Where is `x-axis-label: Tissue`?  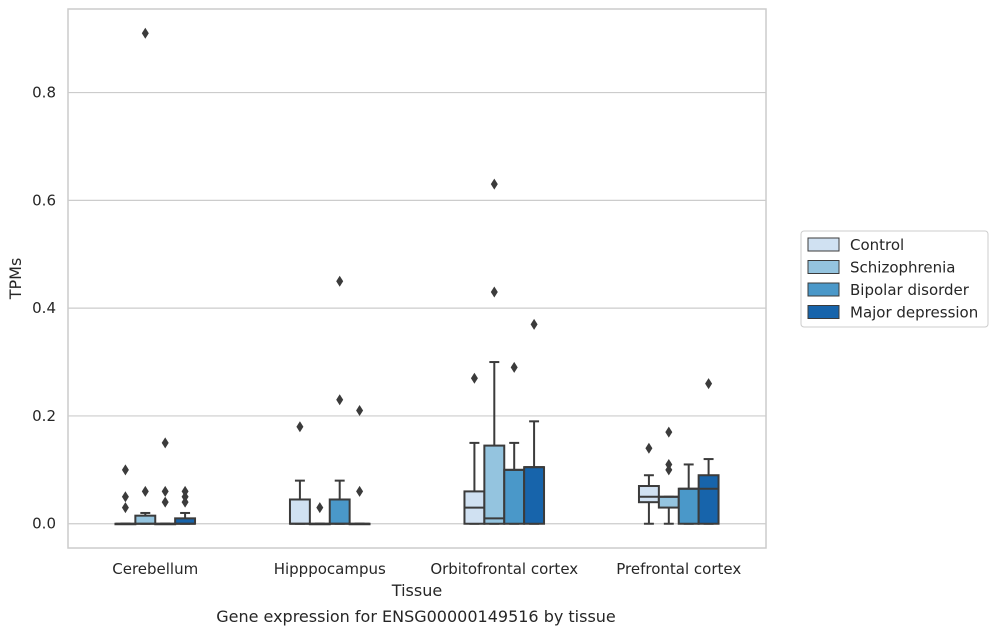 x-axis-label: Tissue is located at coordinates (416, 590).